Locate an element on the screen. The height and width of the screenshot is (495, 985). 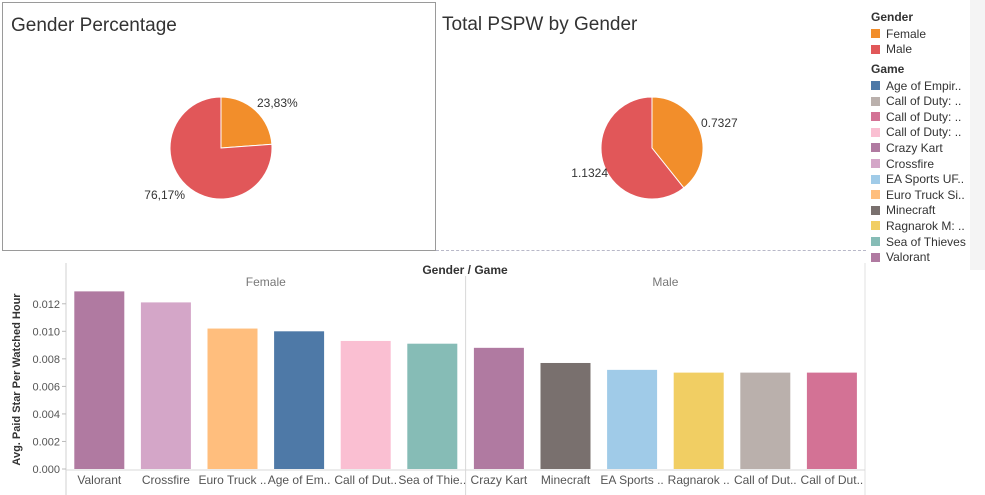
y-tick-label: 0.000 is located at coordinates (46, 470).